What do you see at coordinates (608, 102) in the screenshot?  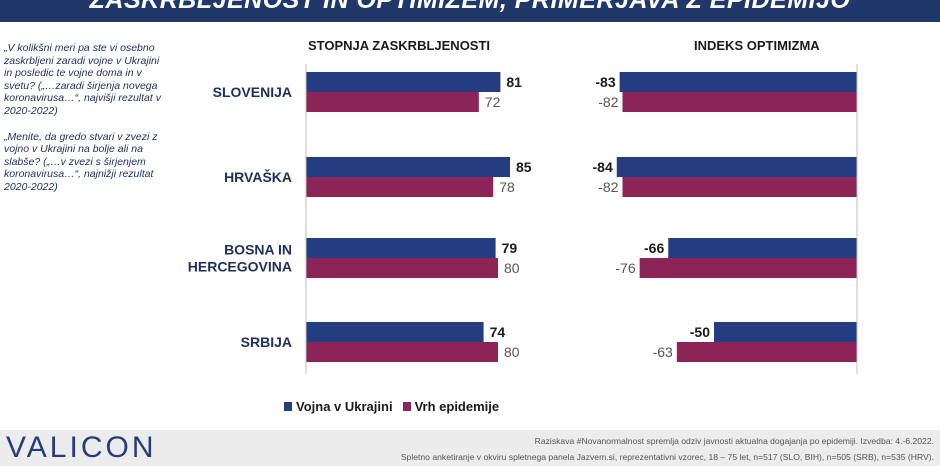 I see `label-optimism-slovenija-epidemic: -82` at bounding box center [608, 102].